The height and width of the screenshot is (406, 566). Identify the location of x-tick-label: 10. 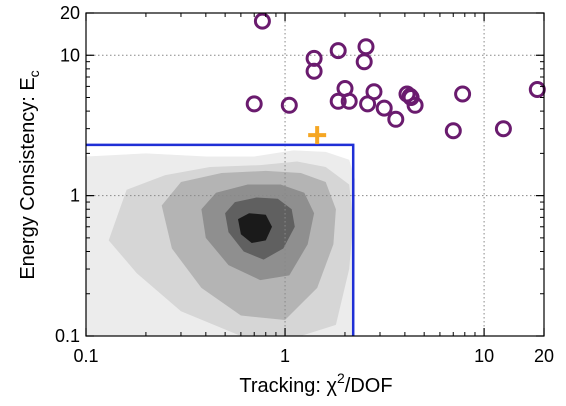
(484, 356).